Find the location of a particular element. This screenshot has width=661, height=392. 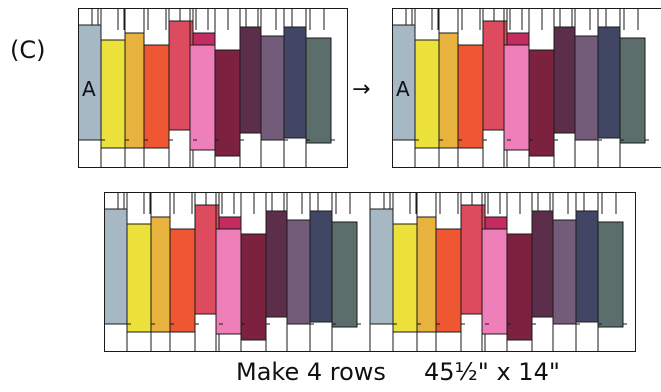

step-label: (C) is located at coordinates (28, 50).